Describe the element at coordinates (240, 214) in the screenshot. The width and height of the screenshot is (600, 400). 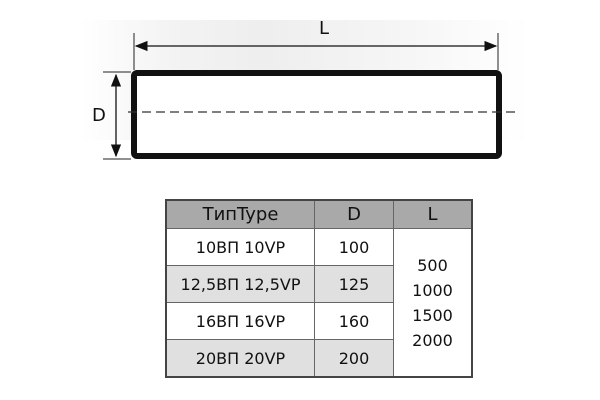
I see `header-type: ТипType` at that location.